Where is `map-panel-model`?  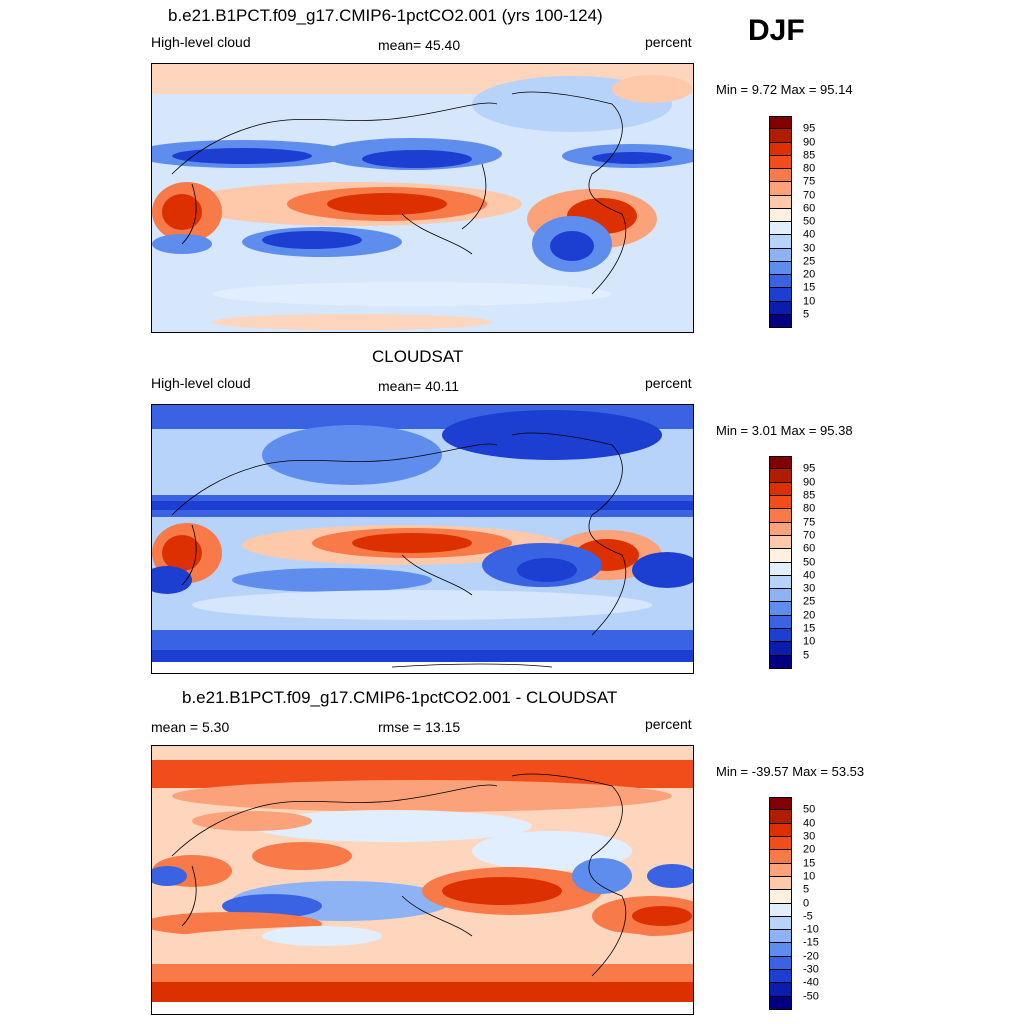
map-panel-model is located at coordinates (422, 198).